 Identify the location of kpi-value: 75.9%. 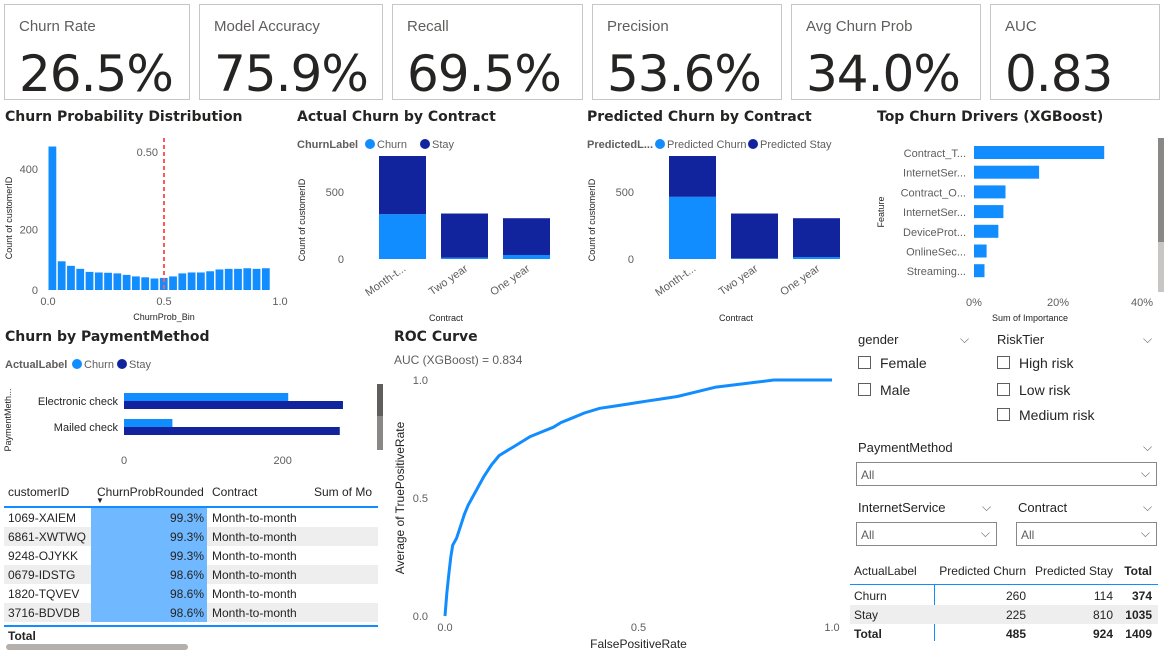
(291, 74).